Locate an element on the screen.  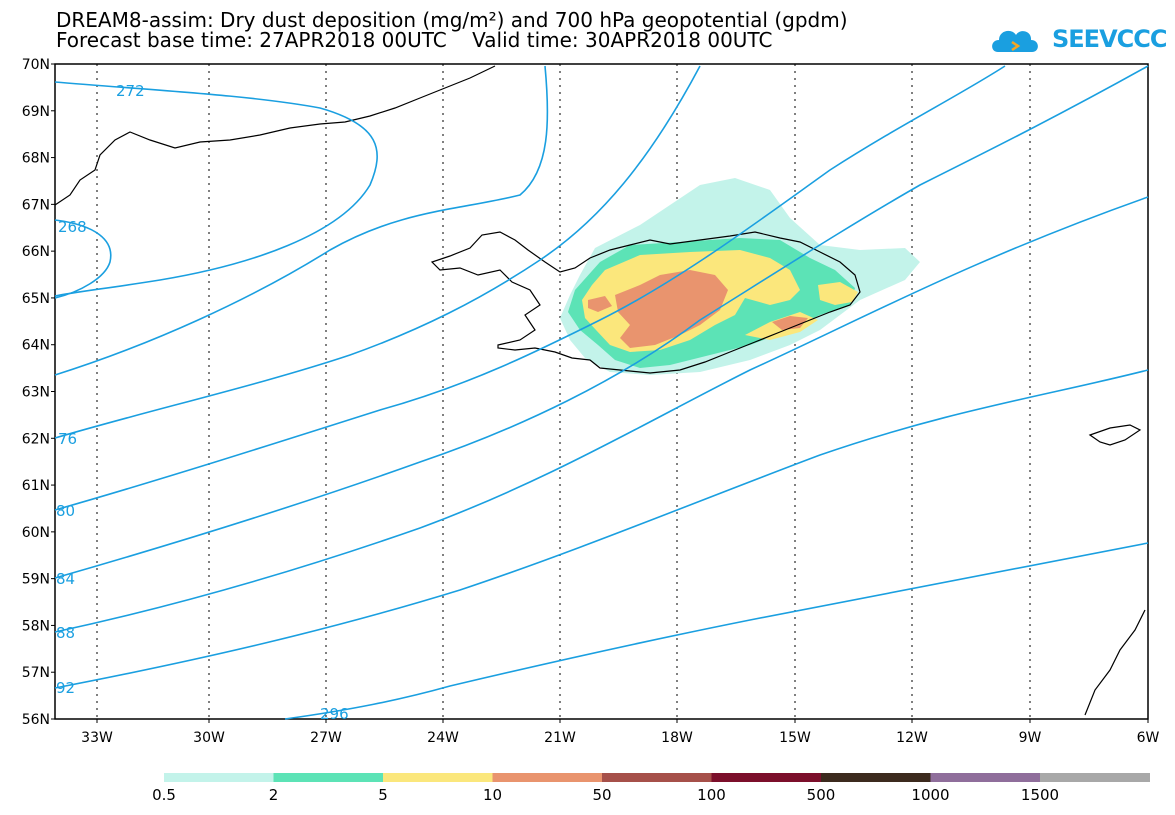
contour-label: 92 is located at coordinates (65, 688).